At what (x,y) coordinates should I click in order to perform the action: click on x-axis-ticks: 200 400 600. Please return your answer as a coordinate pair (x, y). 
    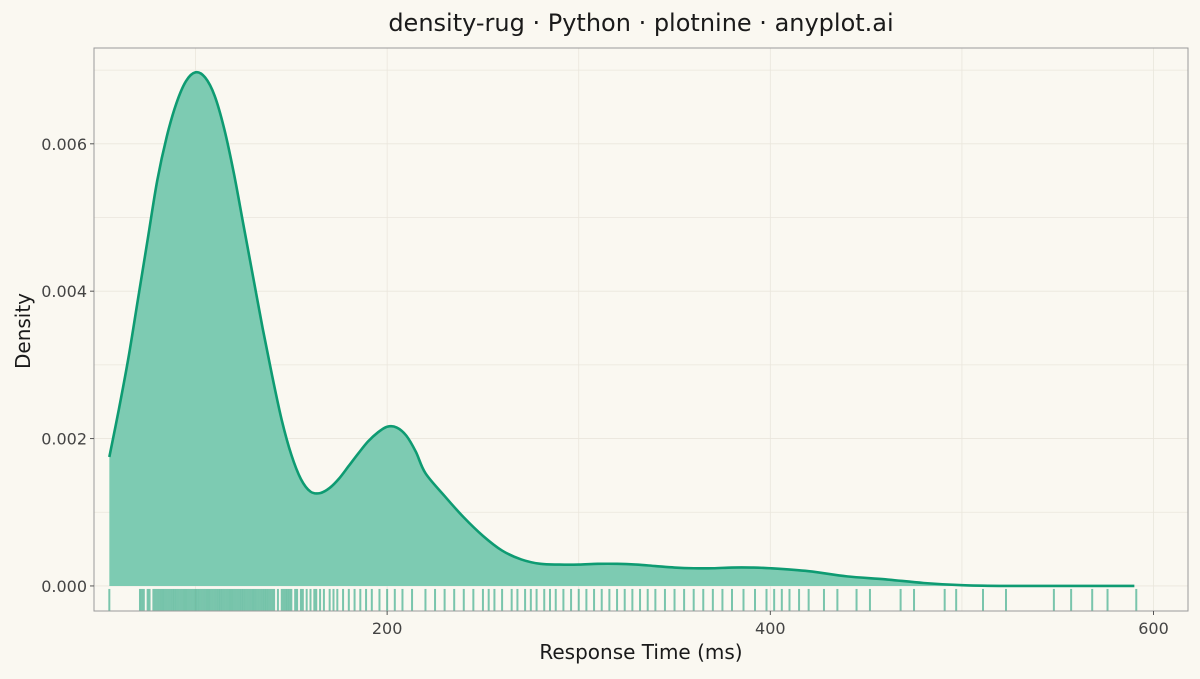
    Looking at the image, I should click on (770, 624).